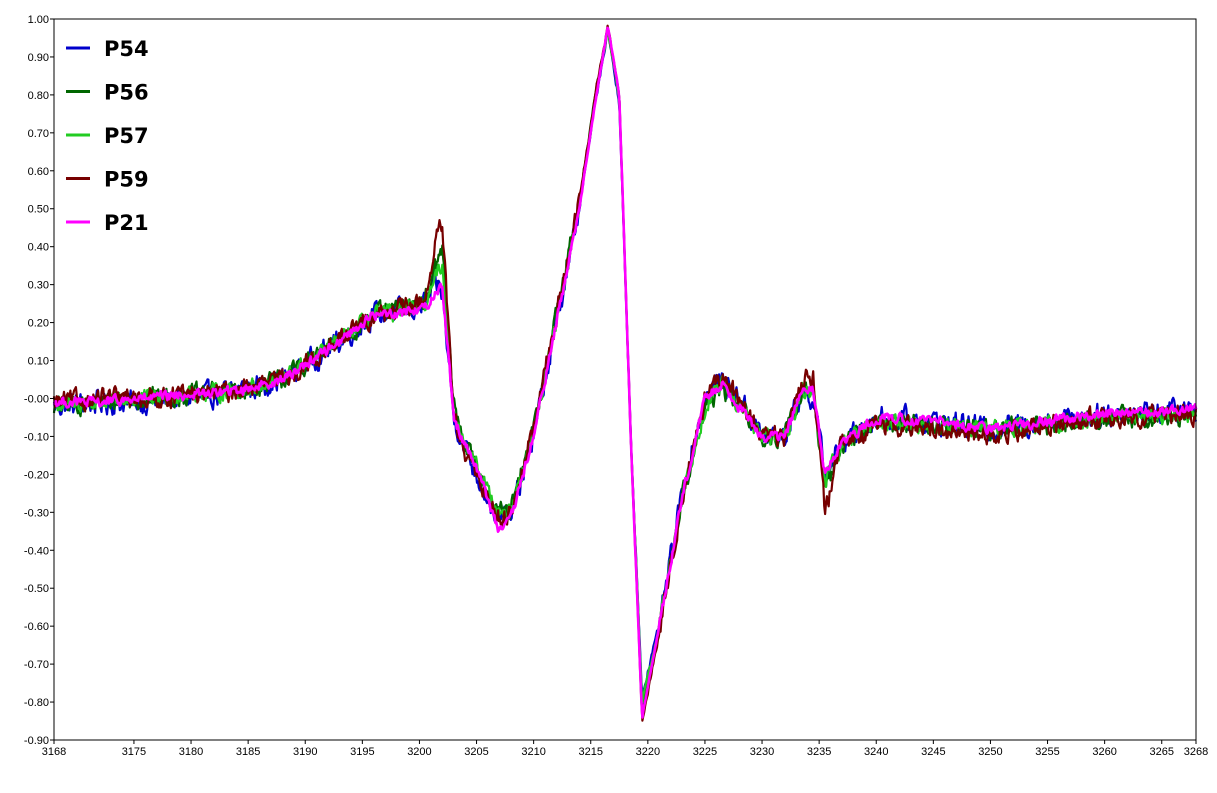 The image size is (1217, 793). I want to click on legend-label-p56: P56, so click(126, 93).